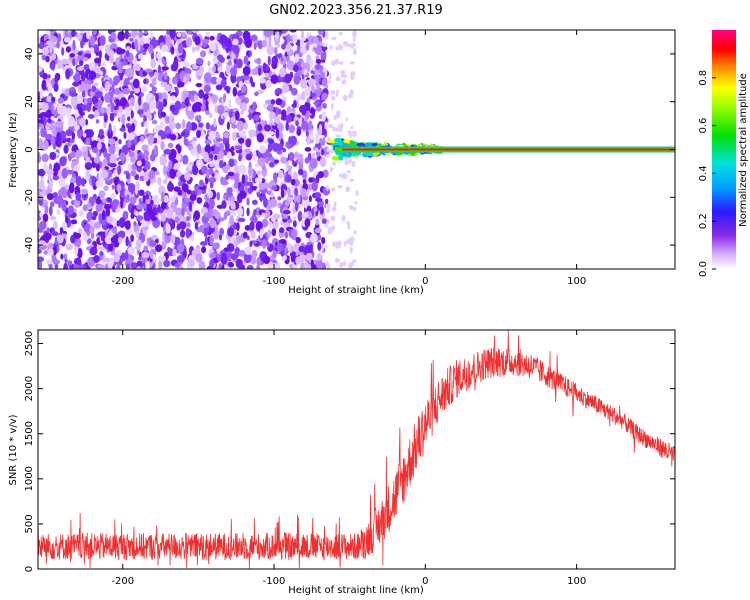 Image resolution: width=750 pixels, height=600 pixels. I want to click on bottom-x-tick-label: 0, so click(425, 581).